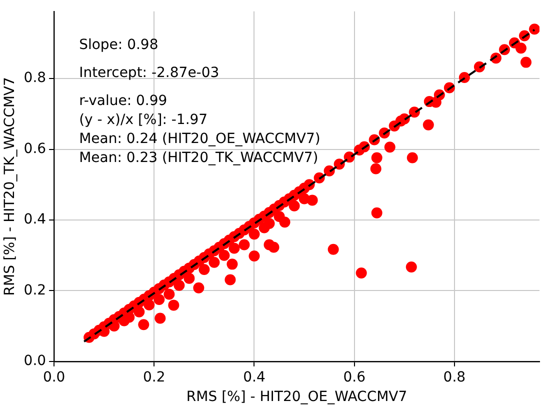 Image resolution: width=545 pixels, height=406 pixels. I want to click on x-tick-label: 0.2, so click(154, 377).